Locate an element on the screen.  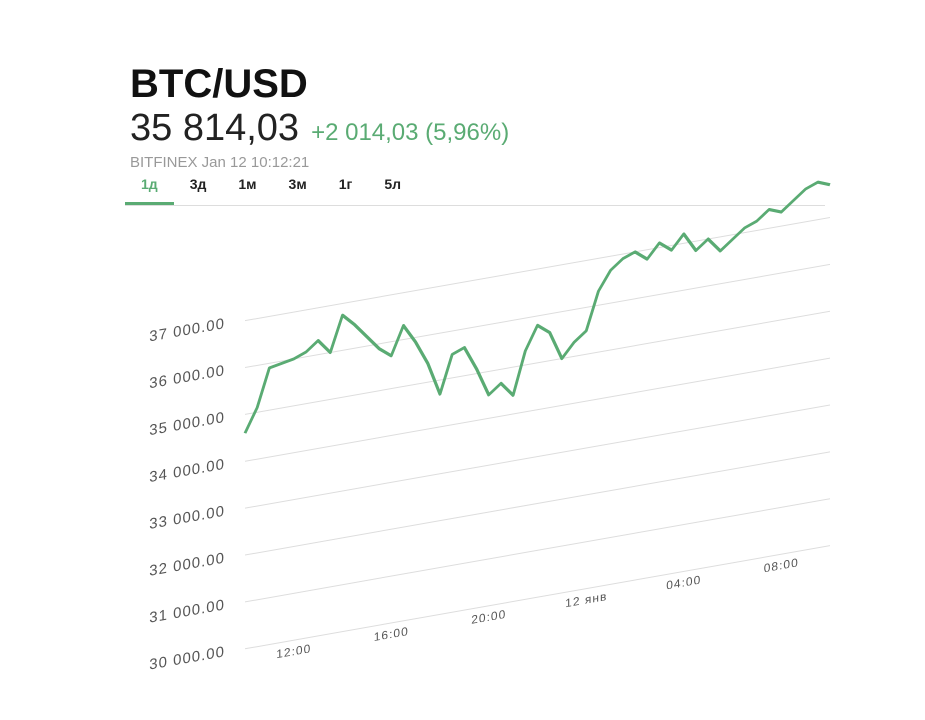
y-tick-label: 30 000.00 is located at coordinates (187, 658).